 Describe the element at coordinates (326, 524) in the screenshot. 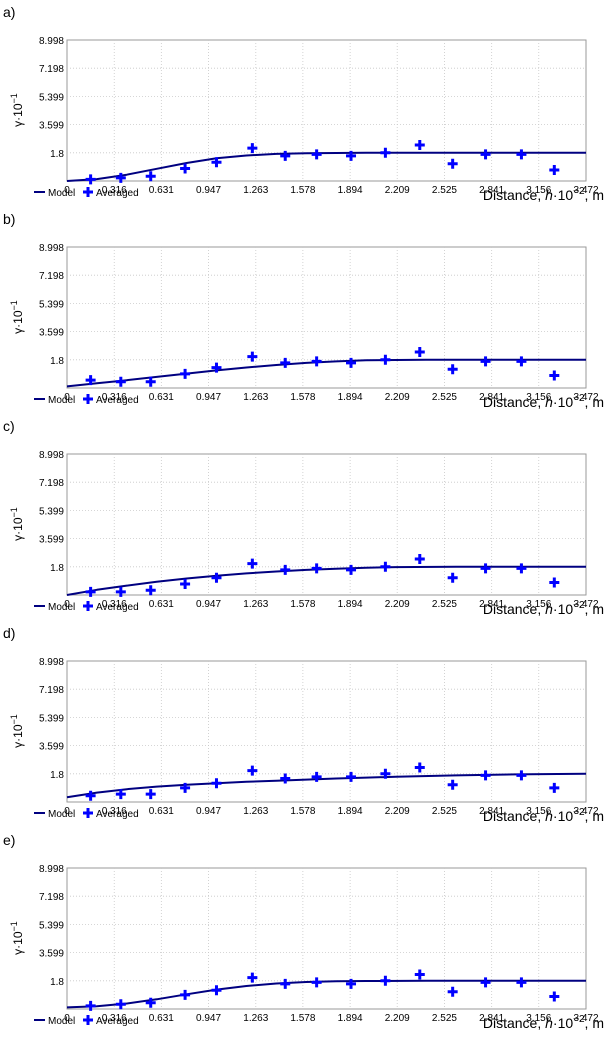

I see `plot-frame` at that location.